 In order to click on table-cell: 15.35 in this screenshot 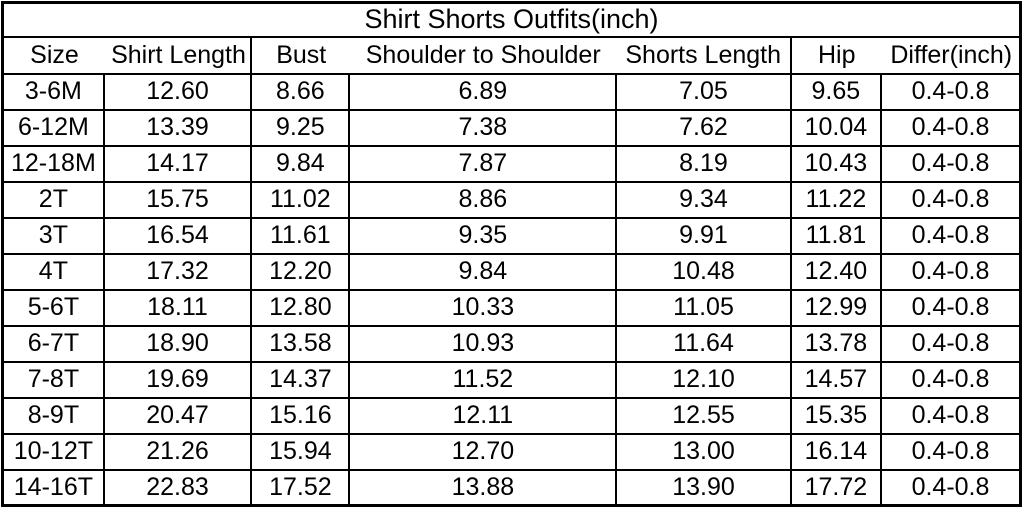, I will do `click(836, 415)`.